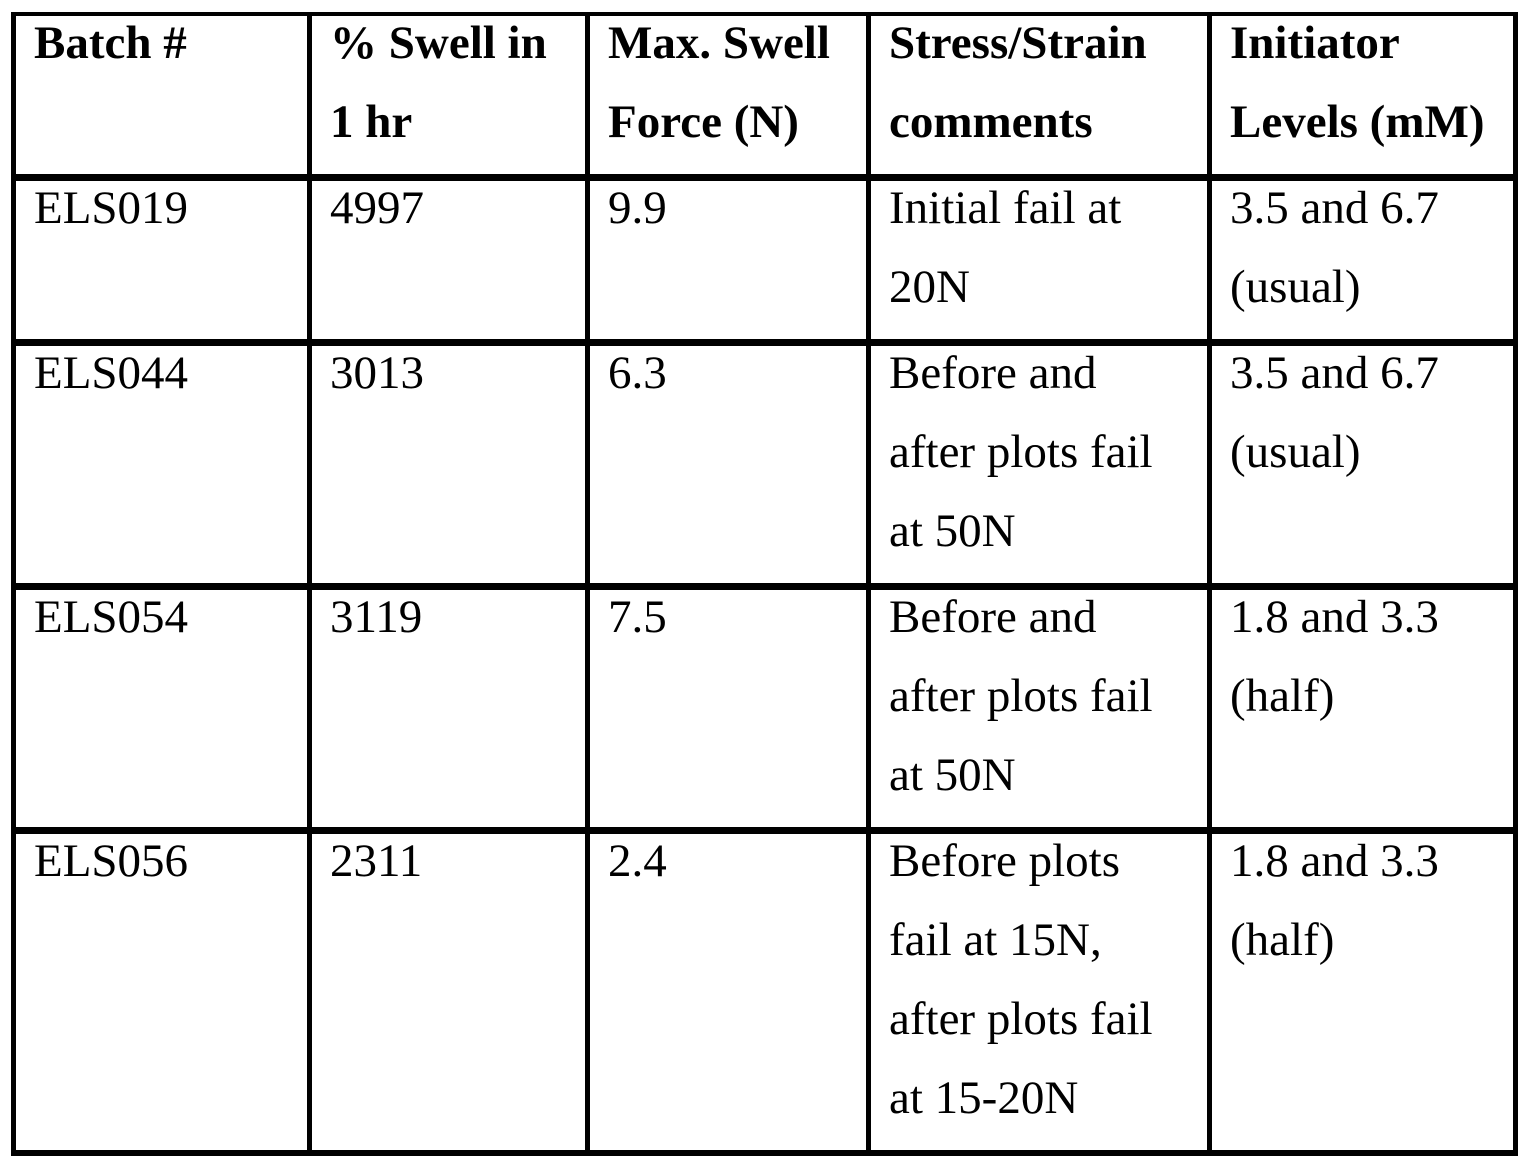 Image resolution: width=1525 pixels, height=1170 pixels. I want to click on cell-text-force: 7.5, so click(637, 617).